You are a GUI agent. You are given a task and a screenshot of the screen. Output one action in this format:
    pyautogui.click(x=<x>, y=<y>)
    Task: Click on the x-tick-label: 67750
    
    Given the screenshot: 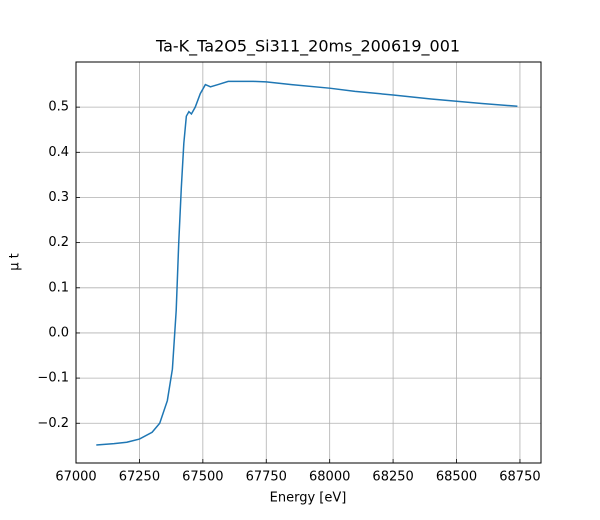 What is the action you would take?
    pyautogui.click(x=266, y=477)
    